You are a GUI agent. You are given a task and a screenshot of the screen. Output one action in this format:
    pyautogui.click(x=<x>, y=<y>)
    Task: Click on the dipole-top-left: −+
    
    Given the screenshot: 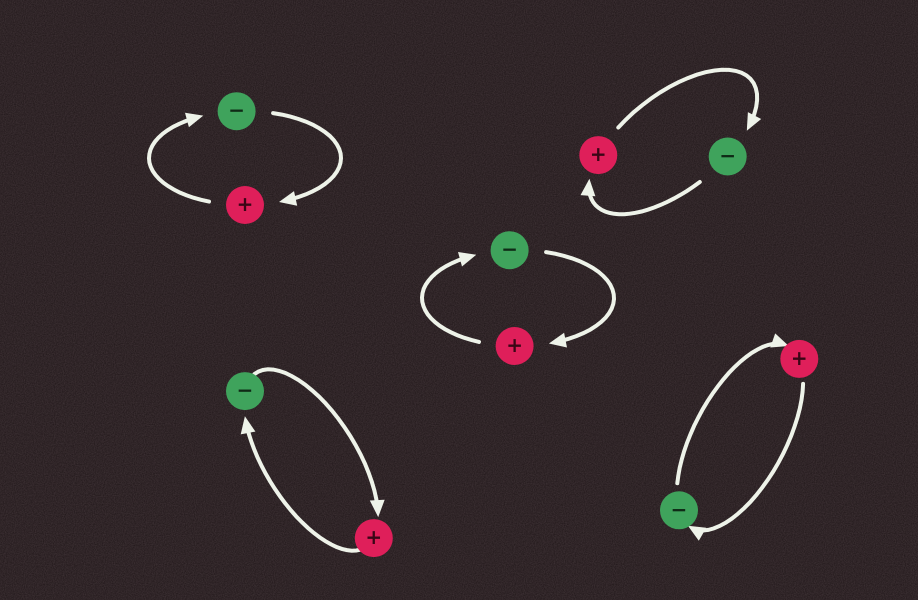 What is the action you would take?
    pyautogui.click(x=245, y=158)
    